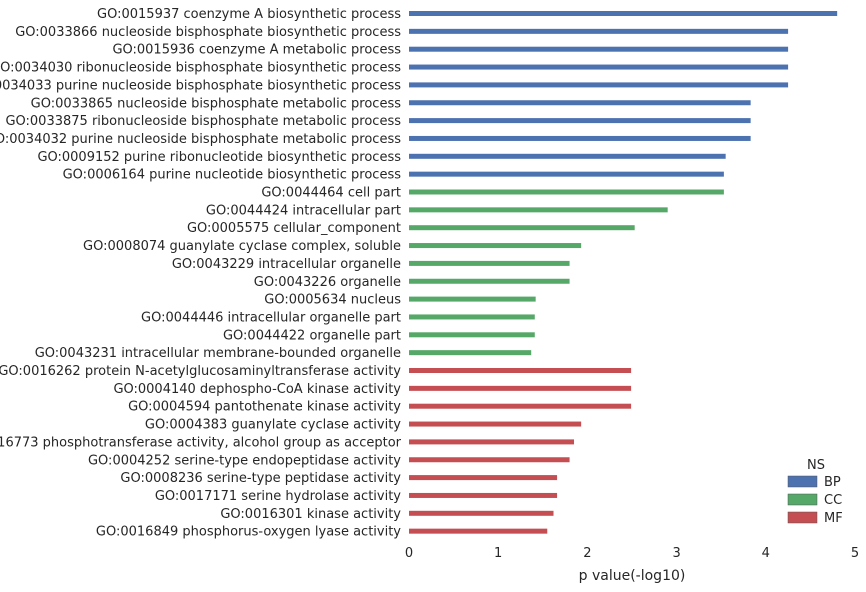 This screenshot has height=592, width=866. I want to click on legend: NS BP CC MF, so click(815, 492).